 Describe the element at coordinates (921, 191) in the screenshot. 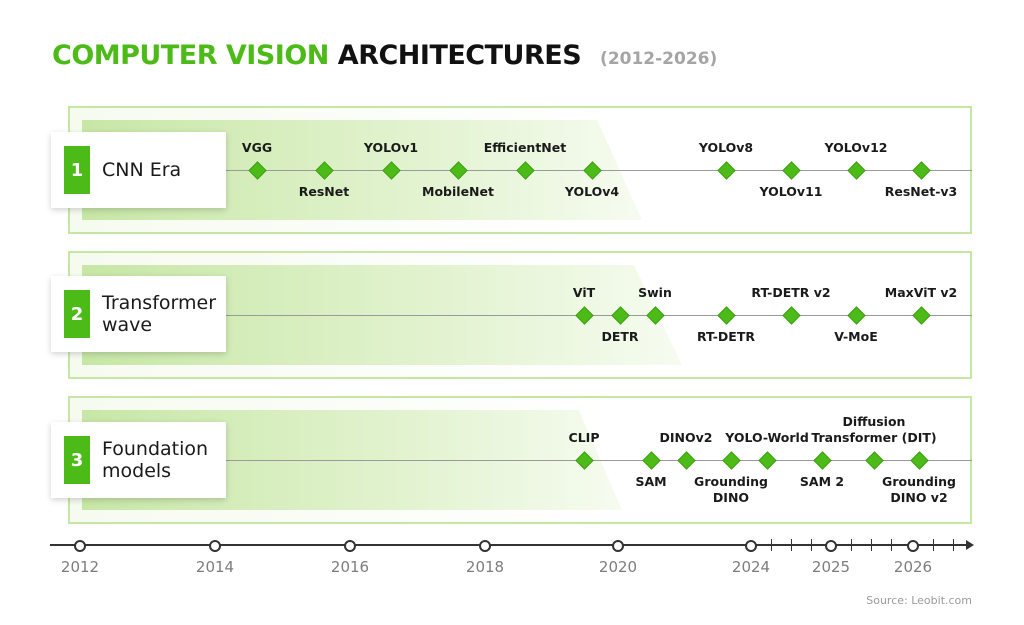

I see `milestone-label: ResNet-v3` at that location.